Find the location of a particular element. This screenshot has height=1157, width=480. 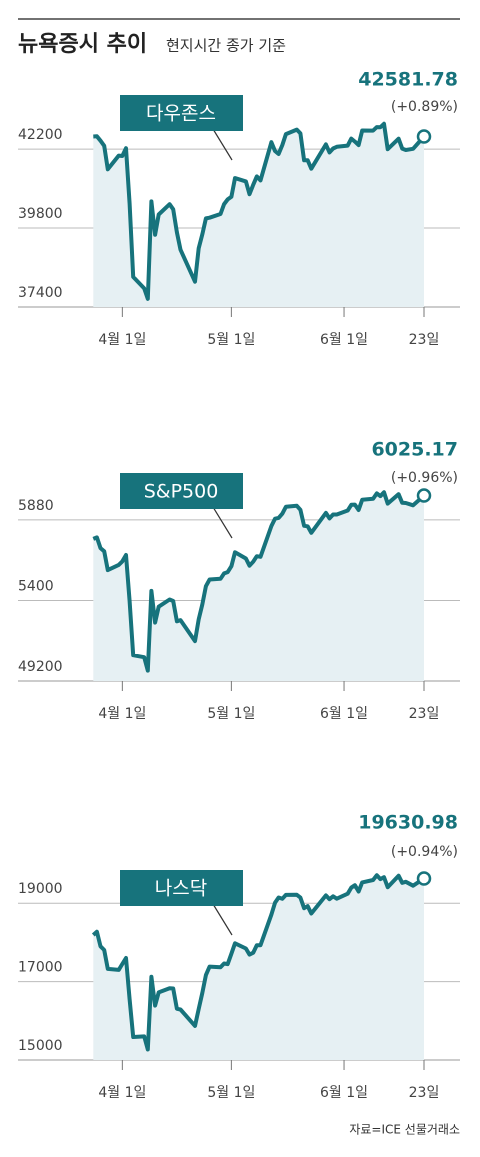

y-tick-label: 19000 is located at coordinates (40, 889).